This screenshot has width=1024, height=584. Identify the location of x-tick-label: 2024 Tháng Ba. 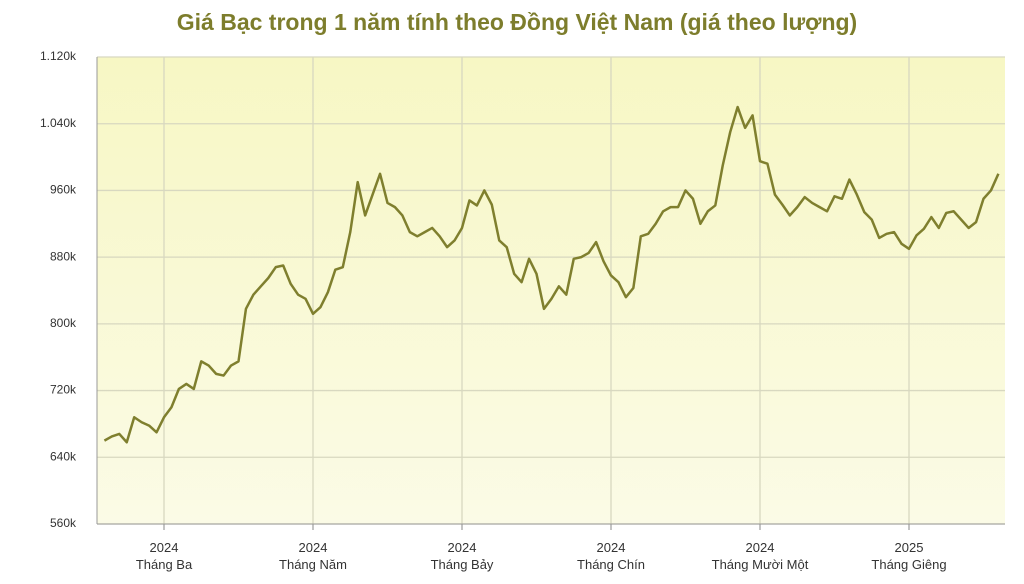
(164, 556).